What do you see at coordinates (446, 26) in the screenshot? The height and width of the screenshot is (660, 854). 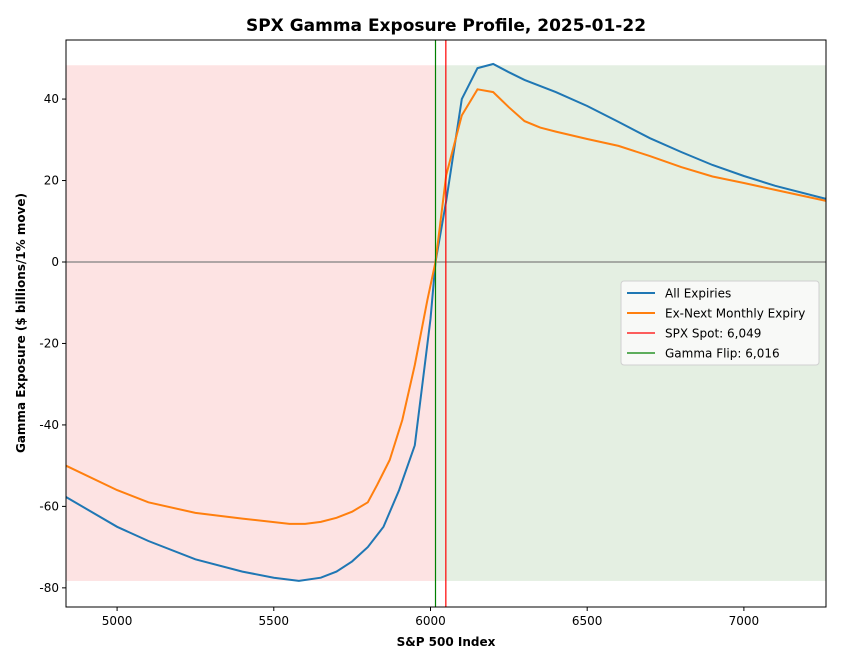 I see `chart-title: SPX Gamma Exposure Profile, 2025-01-22` at bounding box center [446, 26].